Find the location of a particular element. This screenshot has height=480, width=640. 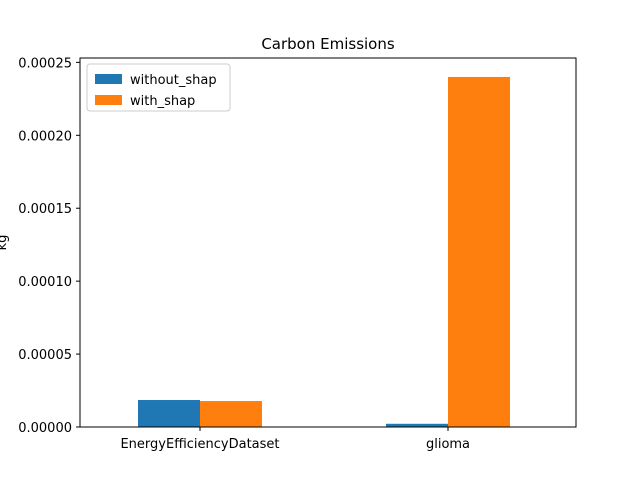

legend: without_shap with_shap is located at coordinates (158, 87).